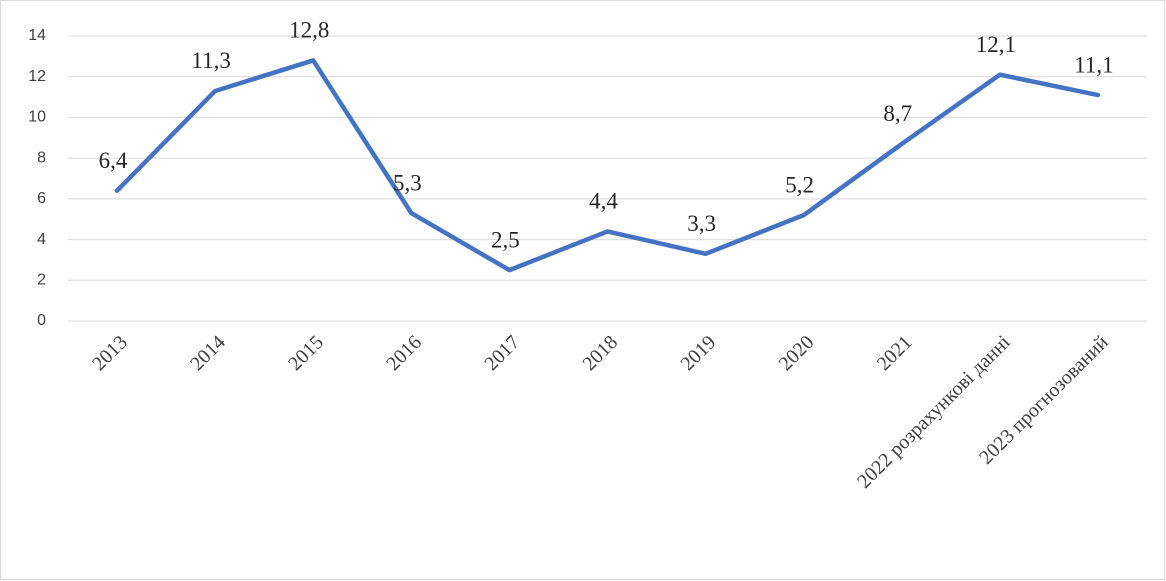 This screenshot has width=1166, height=581. What do you see at coordinates (505, 239) in the screenshot?
I see `data-label: 2,5` at bounding box center [505, 239].